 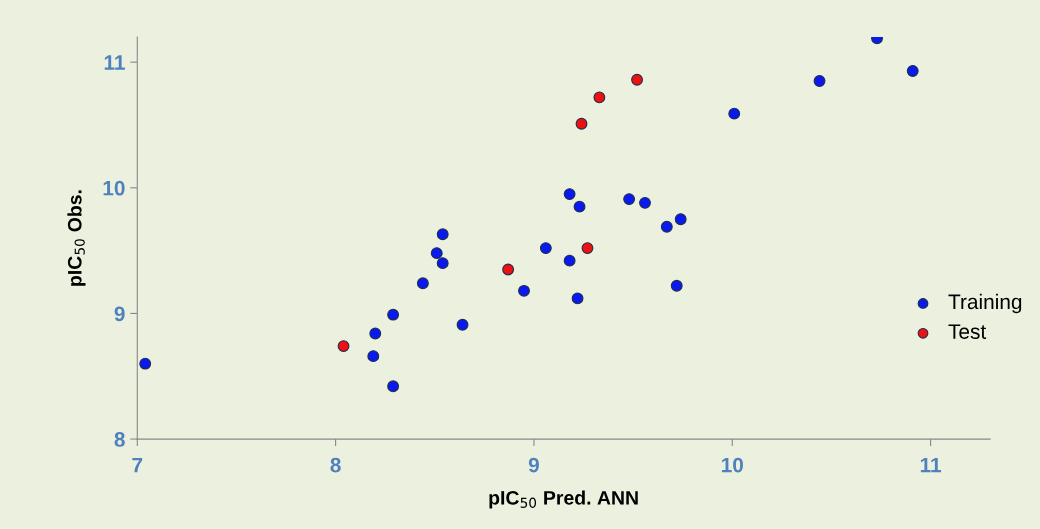 What do you see at coordinates (114, 188) in the screenshot?
I see `y-tick-label: 10` at bounding box center [114, 188].